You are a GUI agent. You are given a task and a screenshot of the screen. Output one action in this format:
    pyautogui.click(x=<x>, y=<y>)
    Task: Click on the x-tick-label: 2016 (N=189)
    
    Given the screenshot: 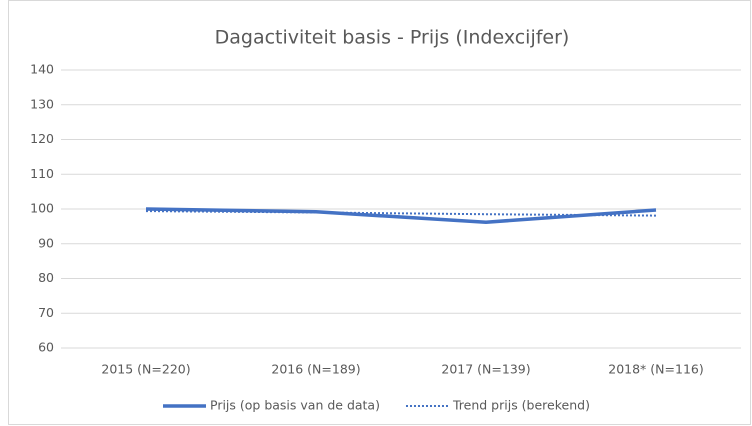 What is the action you would take?
    pyautogui.click(x=315, y=369)
    